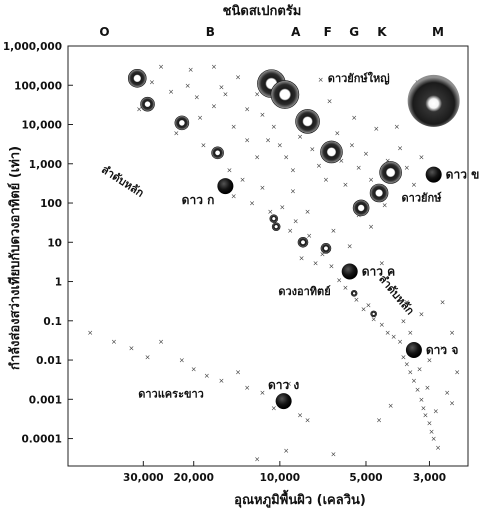 This screenshot has width=480, height=515. I want to click on y-axis-title: กำลังส่องสว่างเทียบกับดวงอาทิตย์ (เท่า), so click(15, 258).